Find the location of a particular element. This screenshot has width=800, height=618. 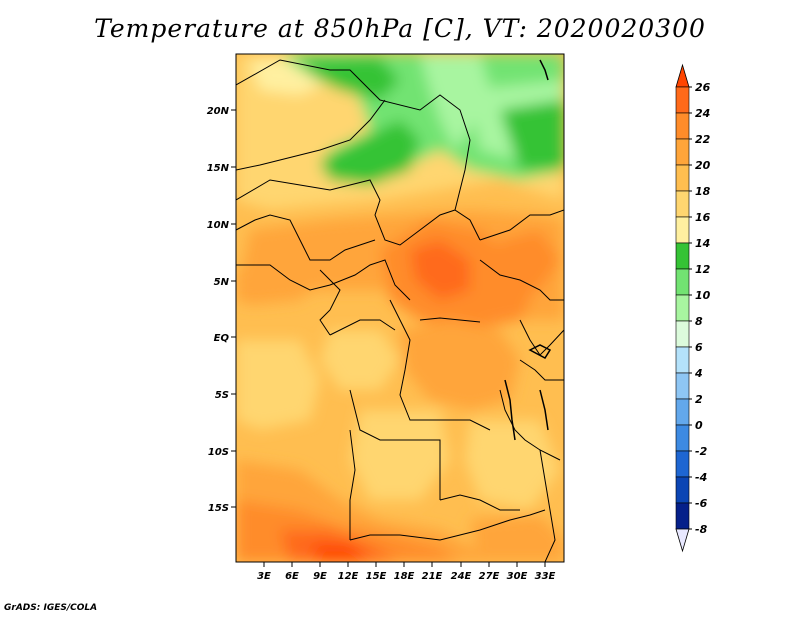

colorbar-label: 10 is located at coordinates (703, 295).